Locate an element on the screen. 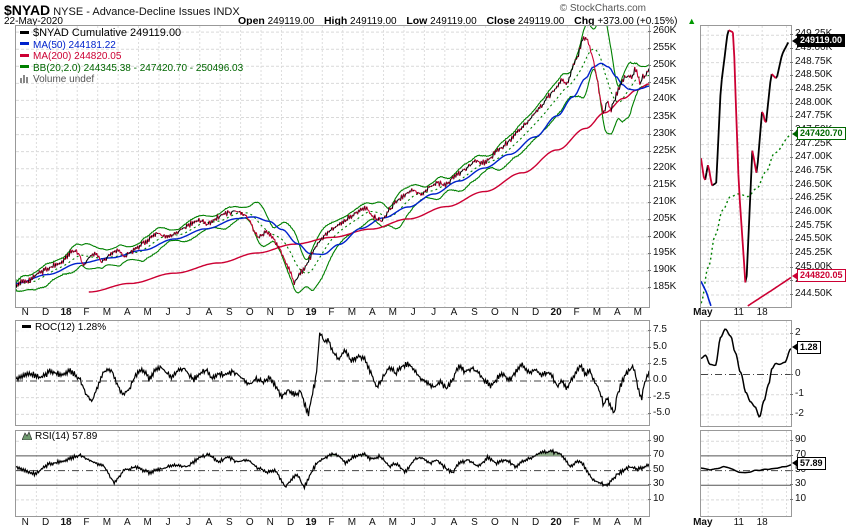  chart-title: $NYAD NYSE - Advance-Decline Issues INDX is located at coordinates (122, 10).